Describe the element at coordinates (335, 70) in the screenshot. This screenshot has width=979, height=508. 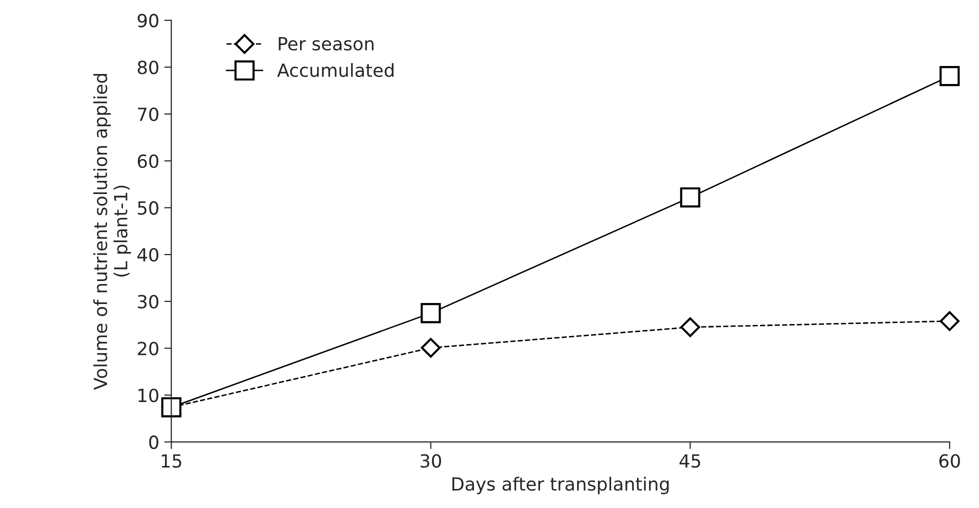
I see `legend-label: Accumulated` at that location.